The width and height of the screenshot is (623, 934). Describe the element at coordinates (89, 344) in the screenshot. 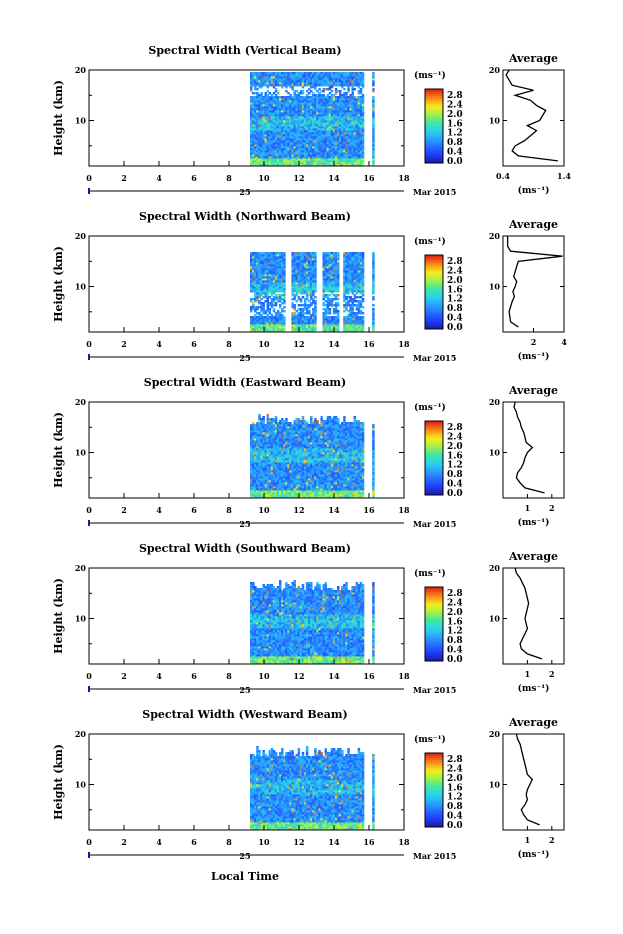

I see `x-tick-label: 0` at that location.